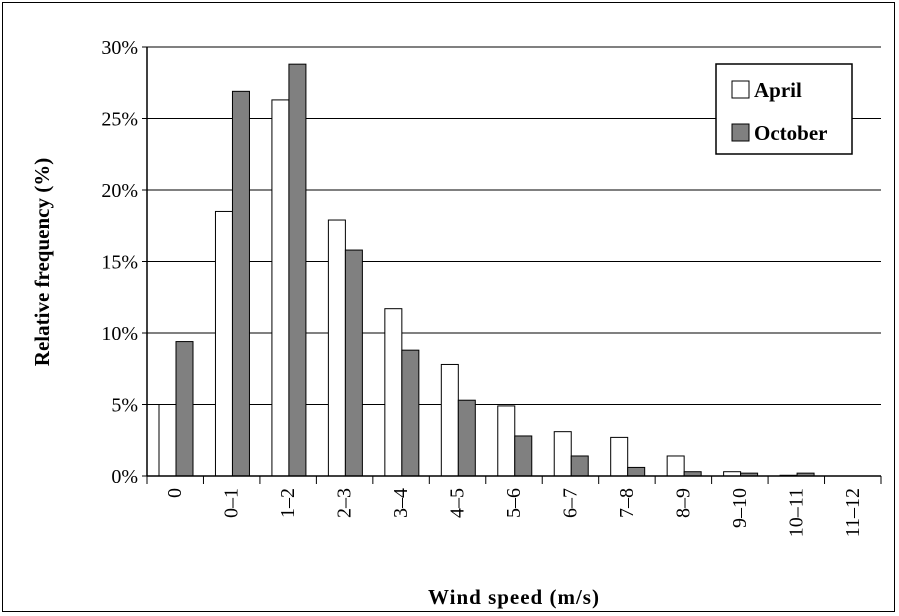 This screenshot has height=616, width=899. What do you see at coordinates (790, 133) in the screenshot?
I see `legend-label-october: October` at bounding box center [790, 133].